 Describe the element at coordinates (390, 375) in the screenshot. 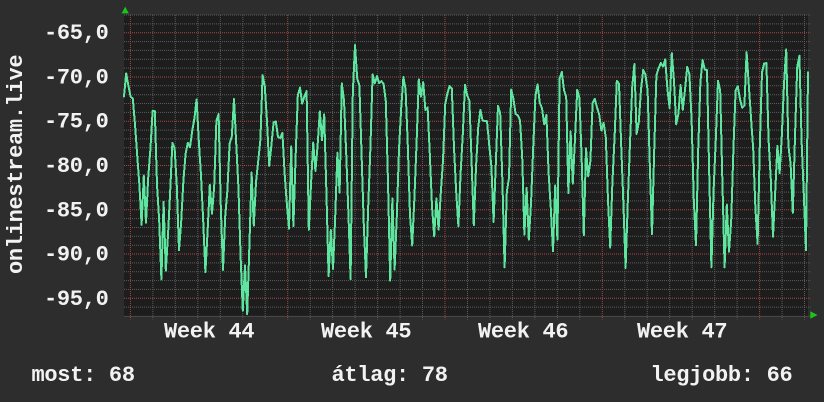

I see `svg-text: átlag: 78` at that location.